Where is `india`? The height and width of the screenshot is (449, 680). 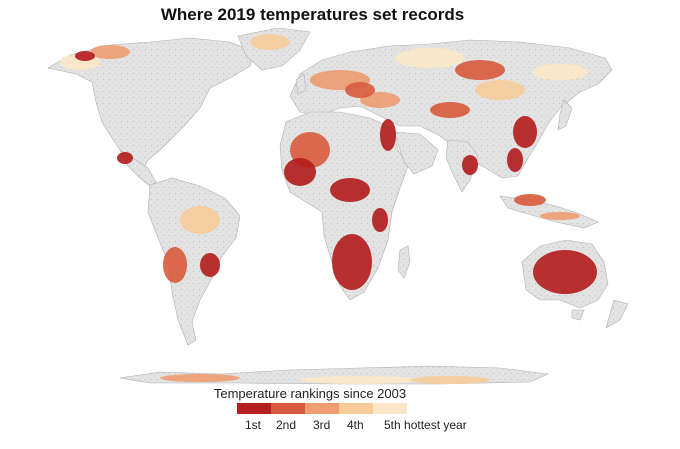 india is located at coordinates (462, 166).